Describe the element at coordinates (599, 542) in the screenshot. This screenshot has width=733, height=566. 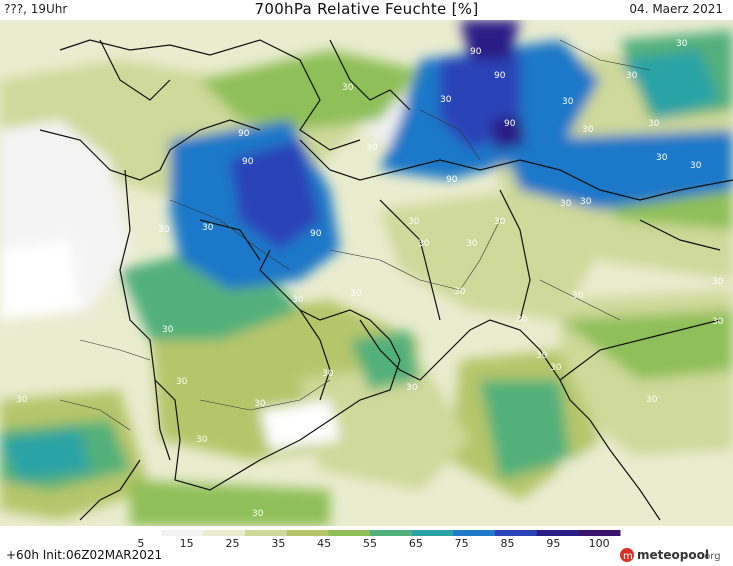
I see `colorbar-tick-label: 100` at that location.